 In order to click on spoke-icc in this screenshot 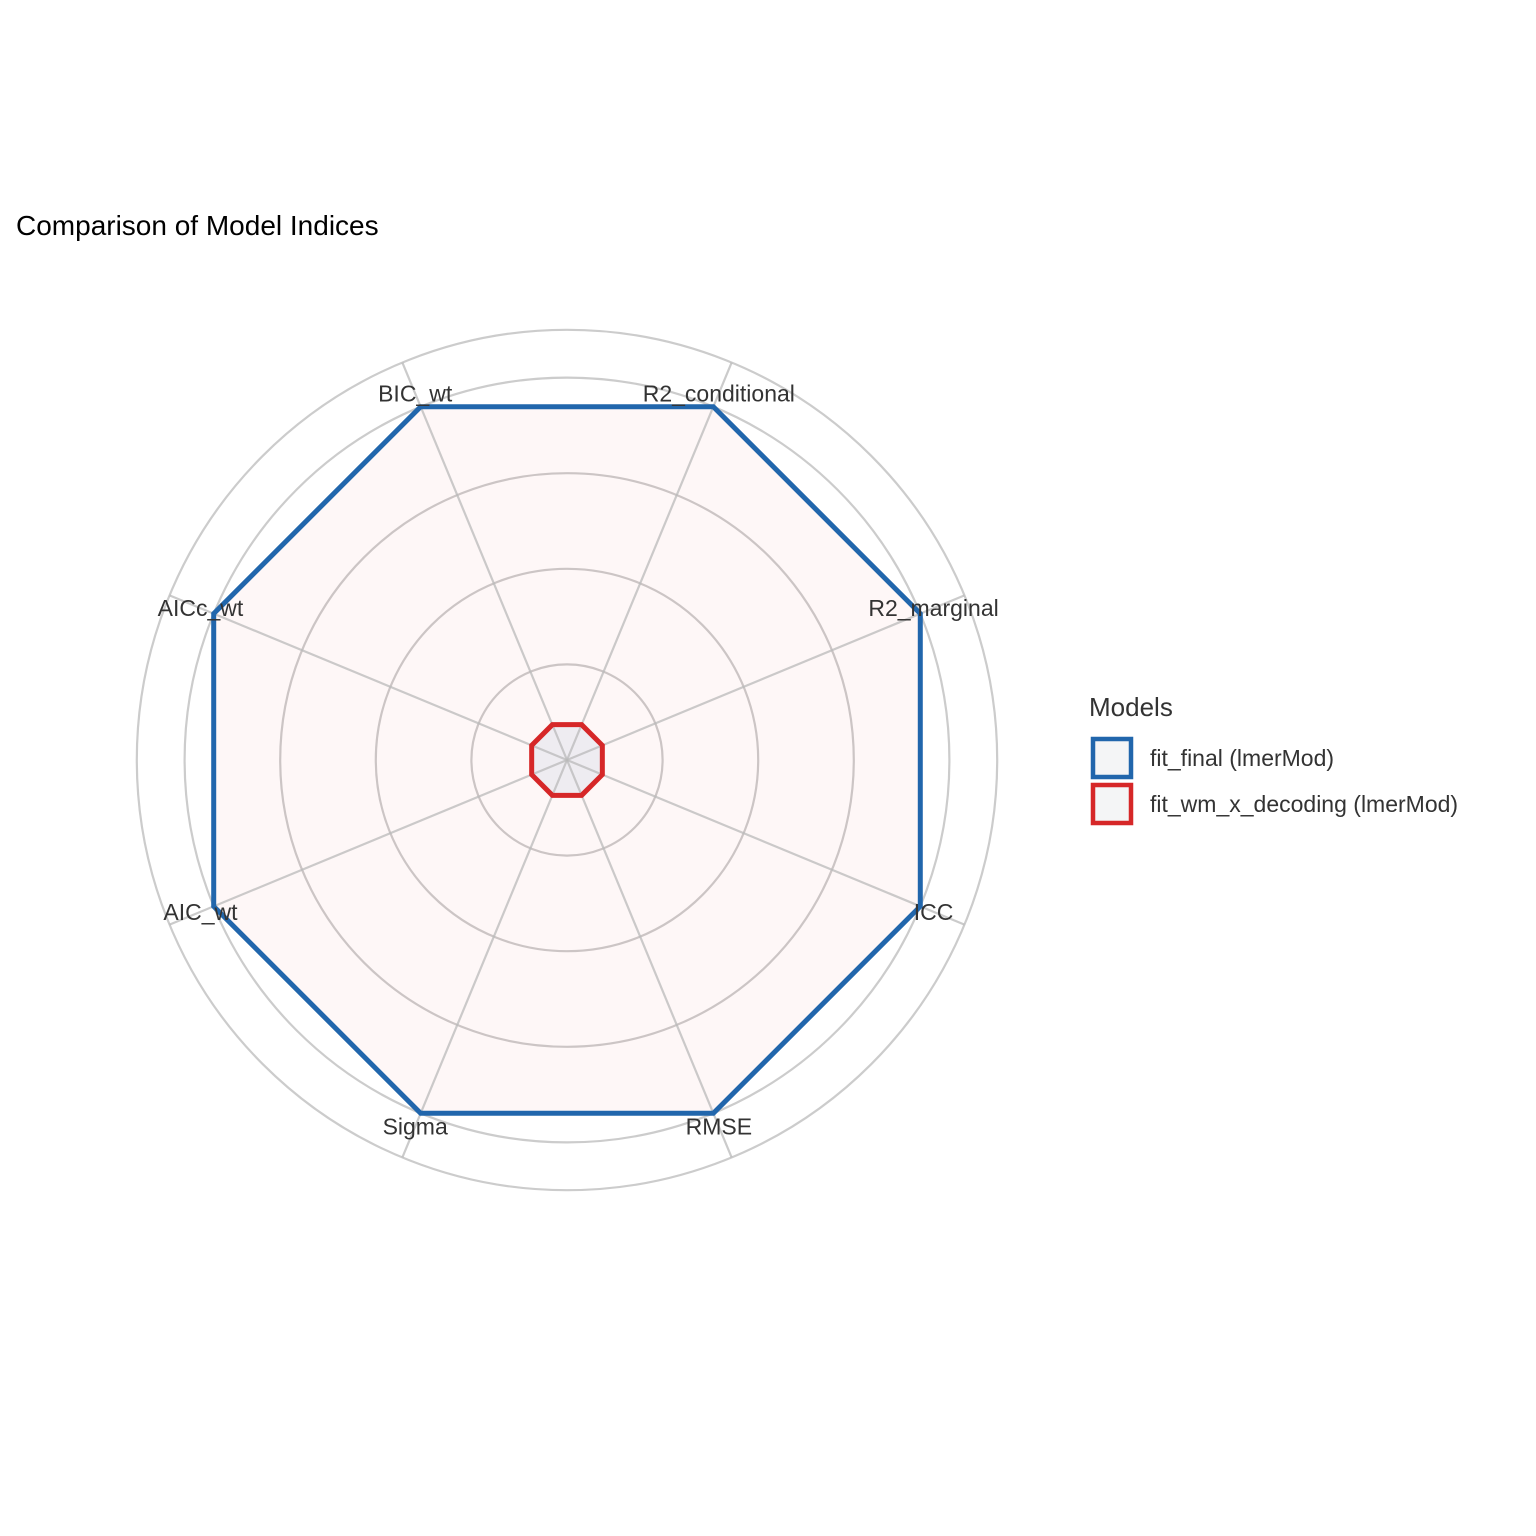, I will do `click(765, 842)`.